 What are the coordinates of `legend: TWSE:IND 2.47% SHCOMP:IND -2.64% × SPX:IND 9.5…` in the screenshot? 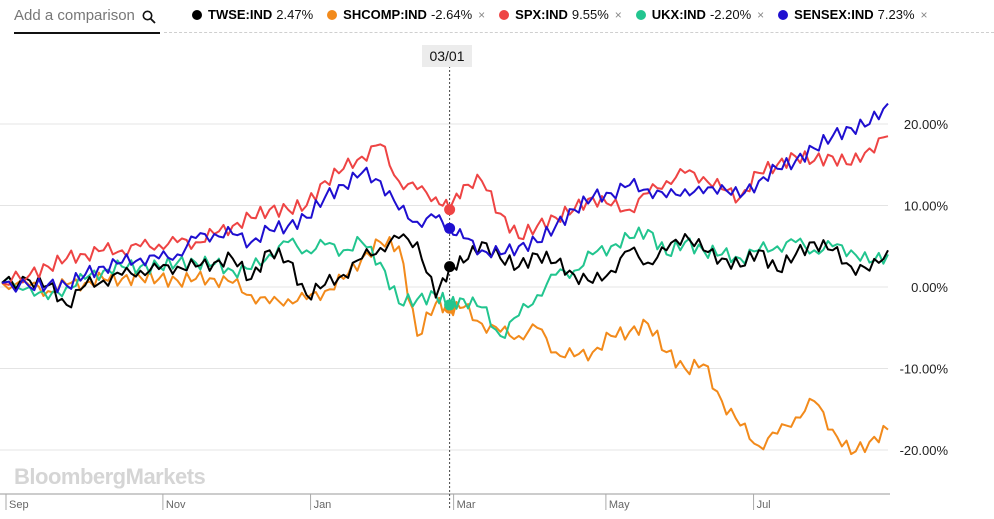 It's located at (567, 14).